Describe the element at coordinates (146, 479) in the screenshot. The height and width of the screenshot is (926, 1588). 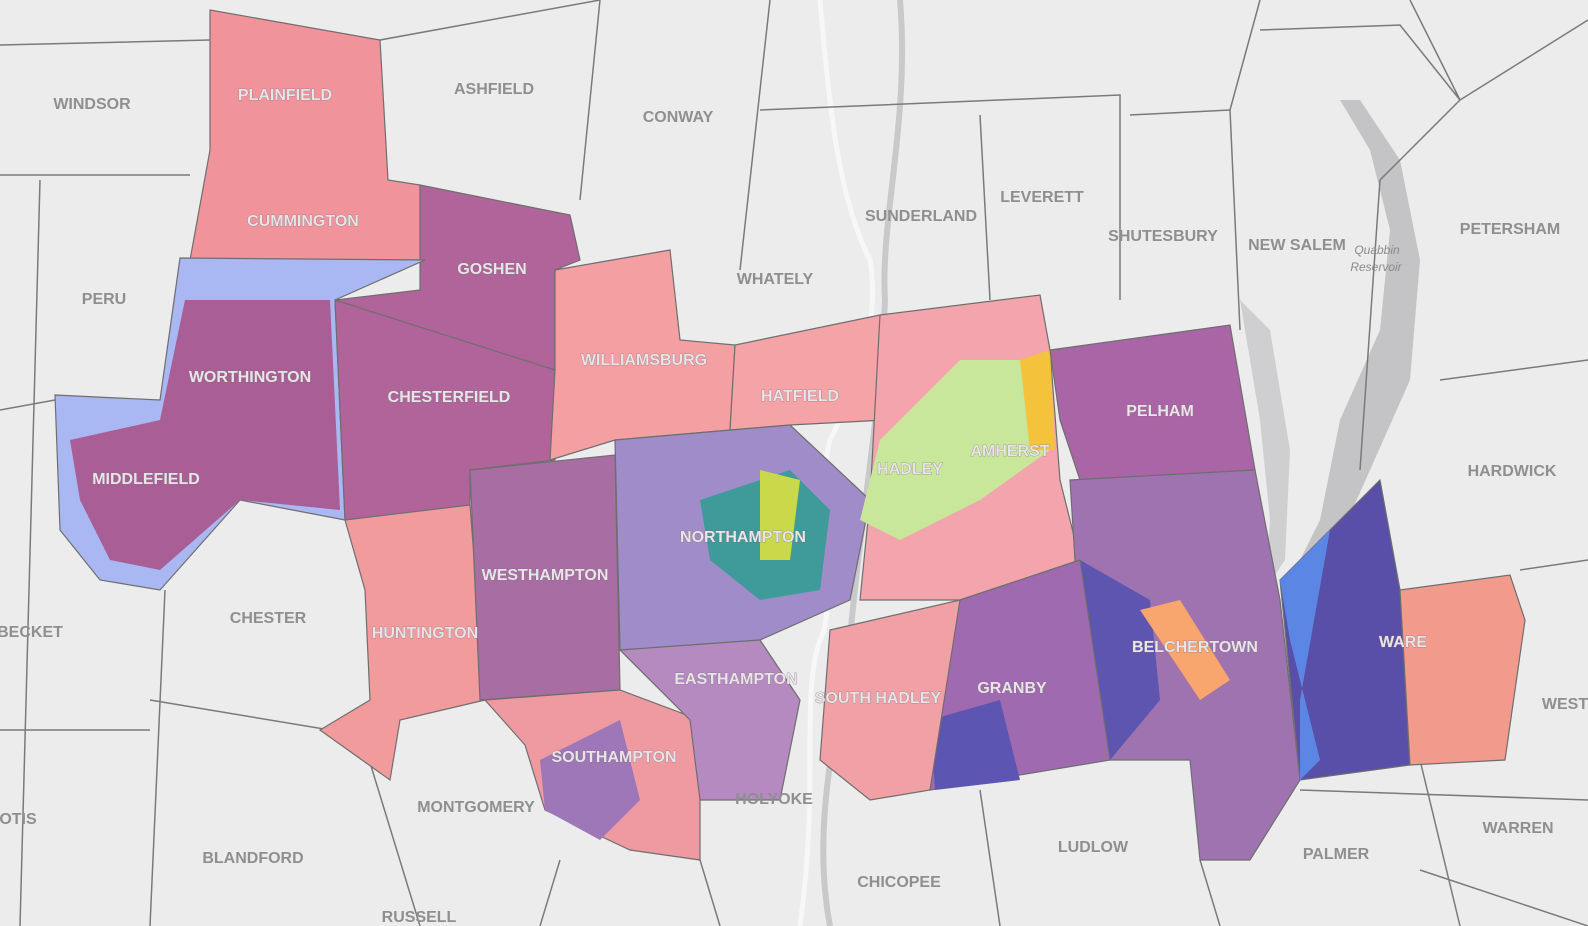
I see `town-label: MIDDLEFIELD` at that location.